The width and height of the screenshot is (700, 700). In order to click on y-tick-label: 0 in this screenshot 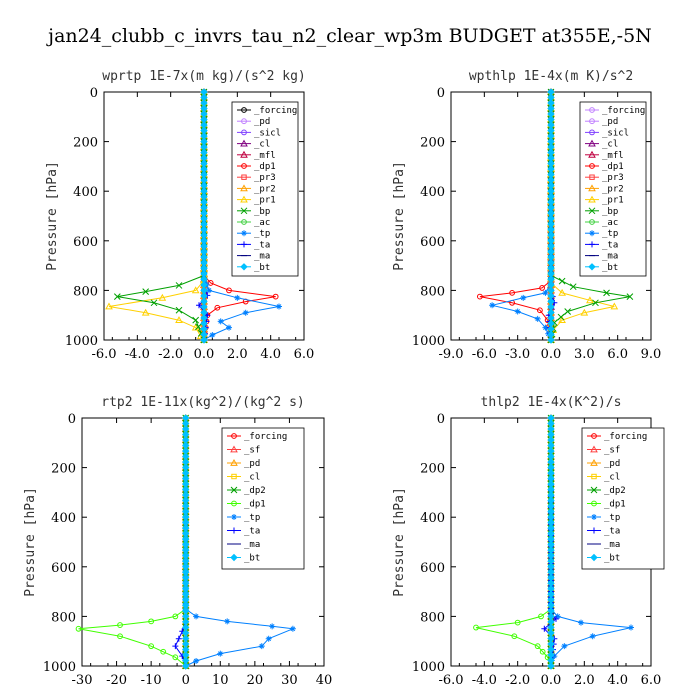, I will do `click(72, 419)`.